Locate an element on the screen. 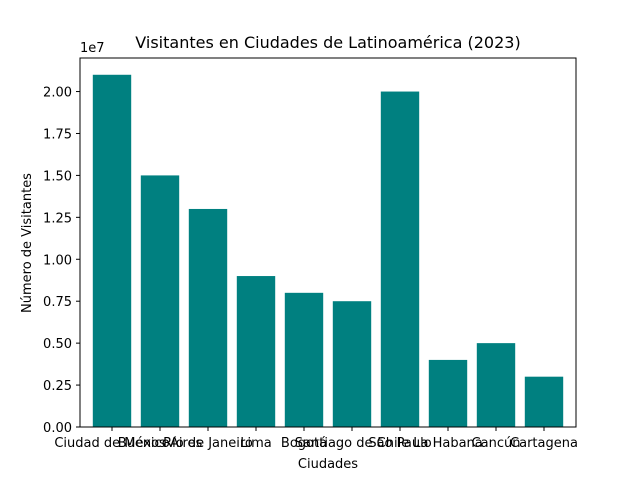 Image resolution: width=640 pixels, height=480 pixels. x-axis-label: Ciudades is located at coordinates (328, 464).